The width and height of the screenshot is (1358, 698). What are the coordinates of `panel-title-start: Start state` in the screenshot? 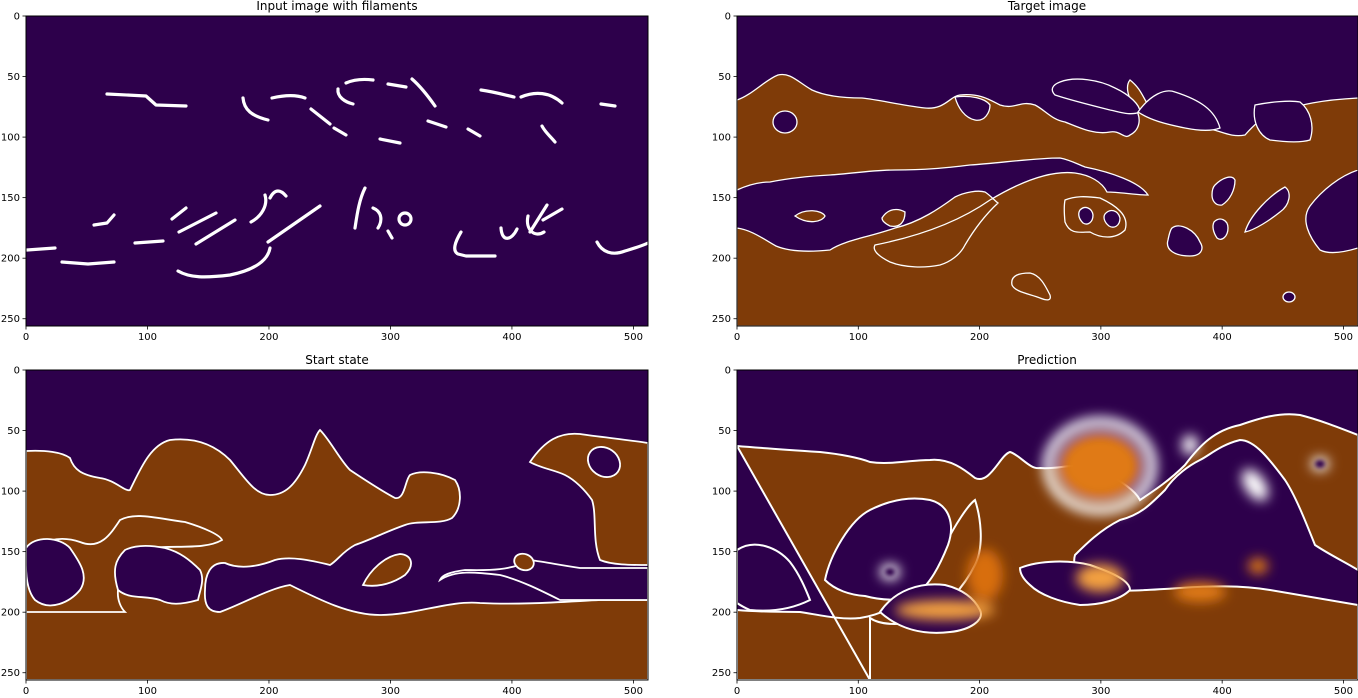 It's located at (337, 360).